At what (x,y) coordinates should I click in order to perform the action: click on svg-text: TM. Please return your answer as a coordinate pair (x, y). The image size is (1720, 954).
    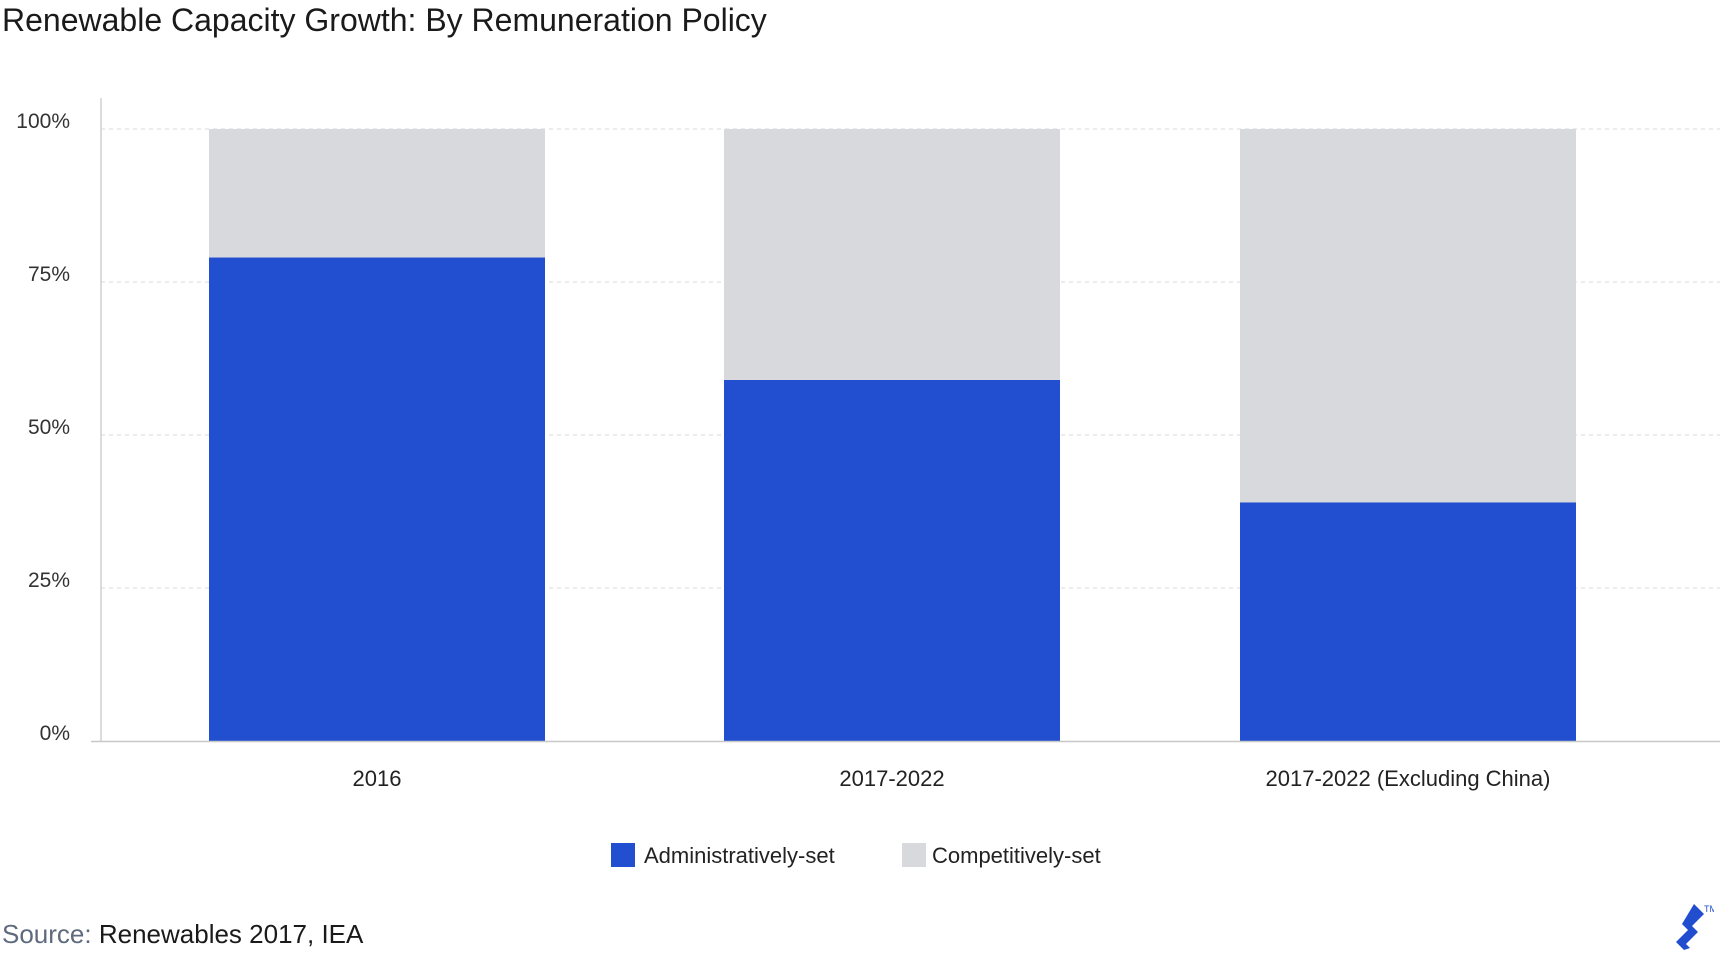
    Looking at the image, I should click on (1709, 909).